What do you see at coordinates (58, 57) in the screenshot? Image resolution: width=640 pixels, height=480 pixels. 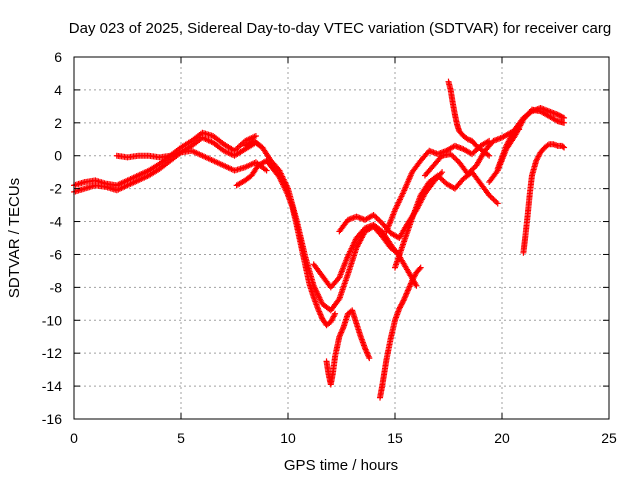 I see `y-tick-label: 6` at bounding box center [58, 57].